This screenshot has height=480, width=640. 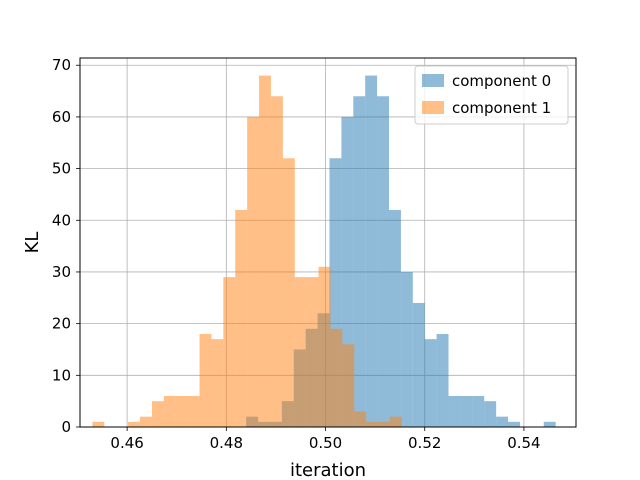 I want to click on x-tick-label: 0.46, so click(x=126, y=443).